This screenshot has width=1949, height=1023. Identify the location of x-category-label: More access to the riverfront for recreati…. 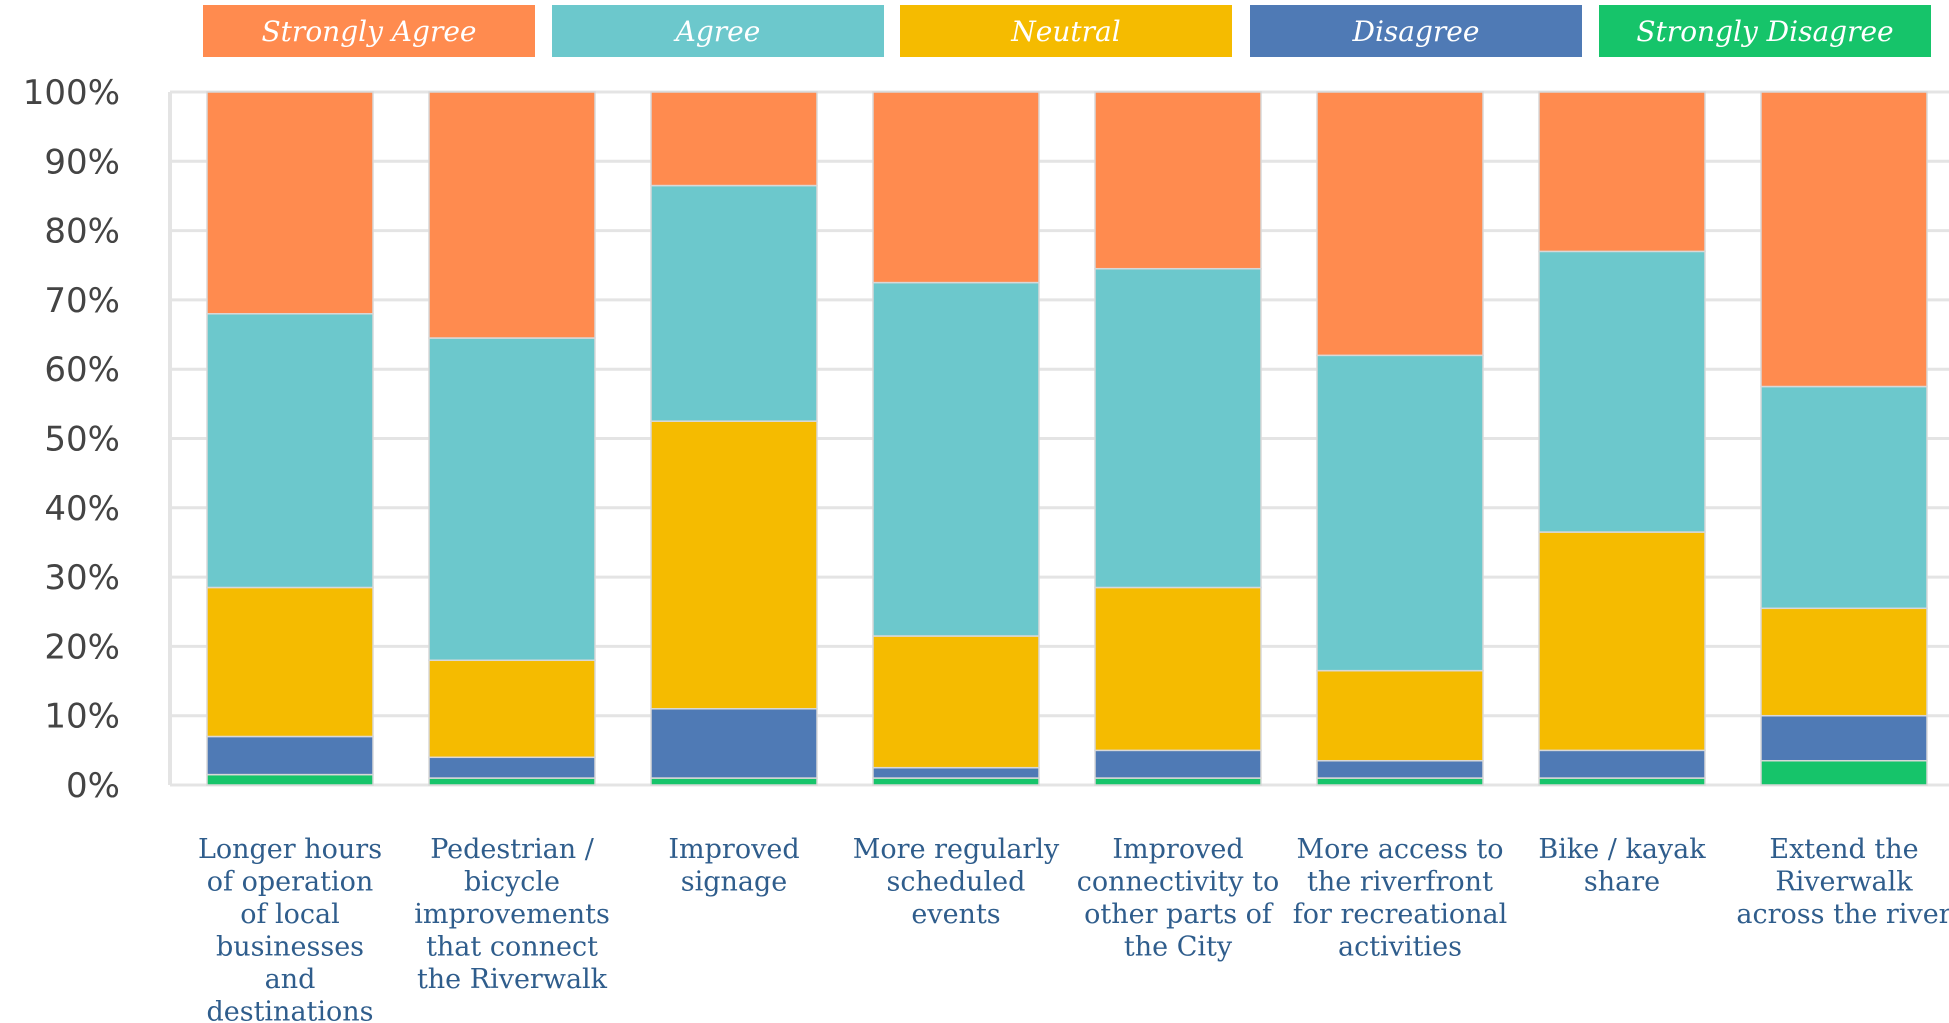
(1400, 898).